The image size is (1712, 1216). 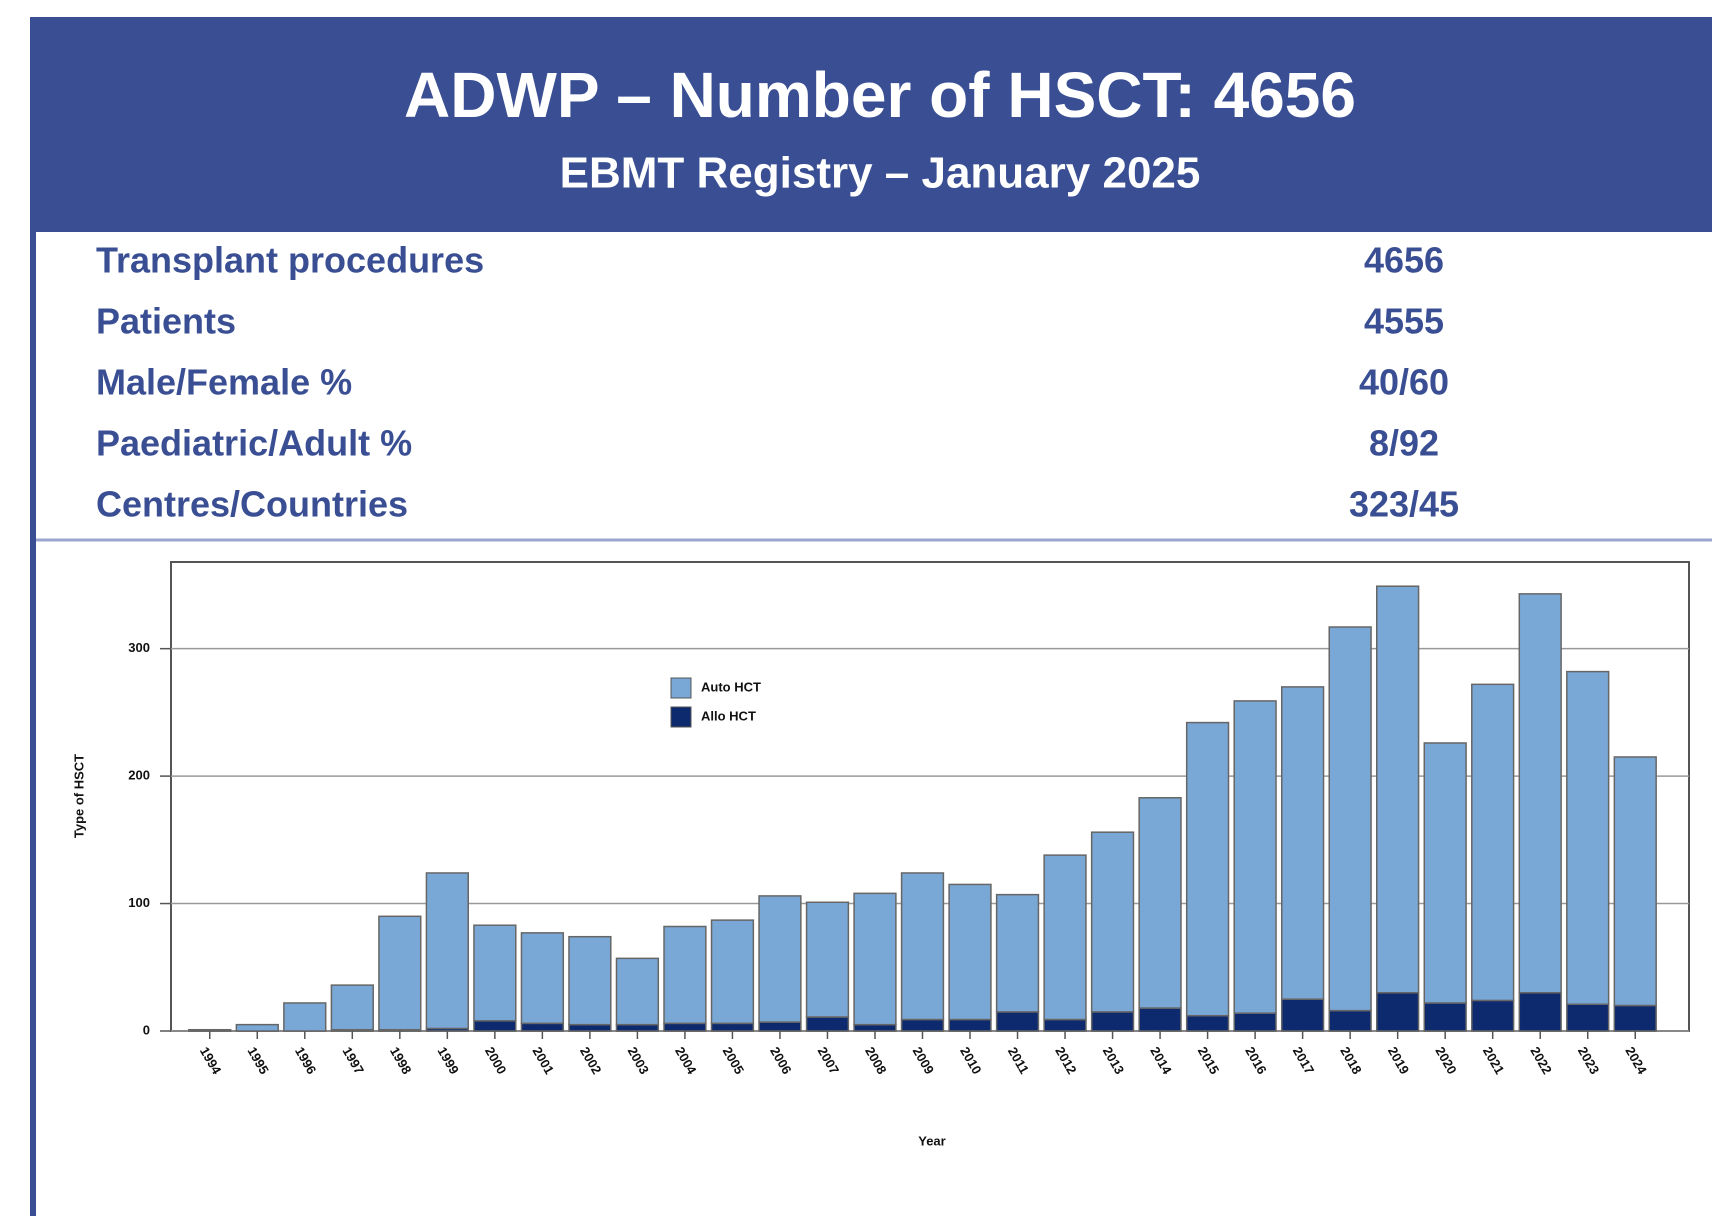 What do you see at coordinates (731, 686) in the screenshot?
I see `legend-label: Auto HCT` at bounding box center [731, 686].